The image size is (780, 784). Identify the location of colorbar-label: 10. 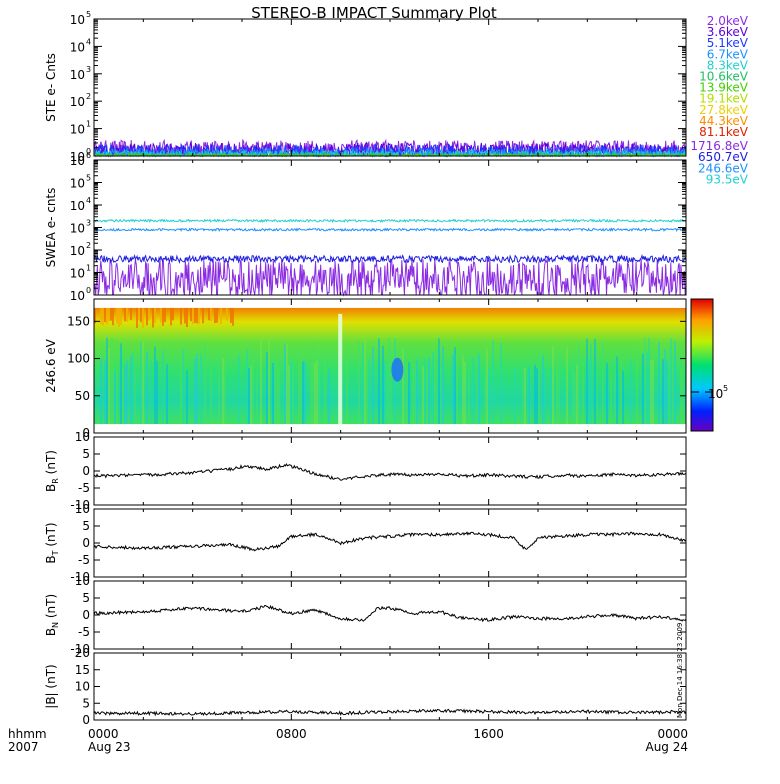
(715, 394).